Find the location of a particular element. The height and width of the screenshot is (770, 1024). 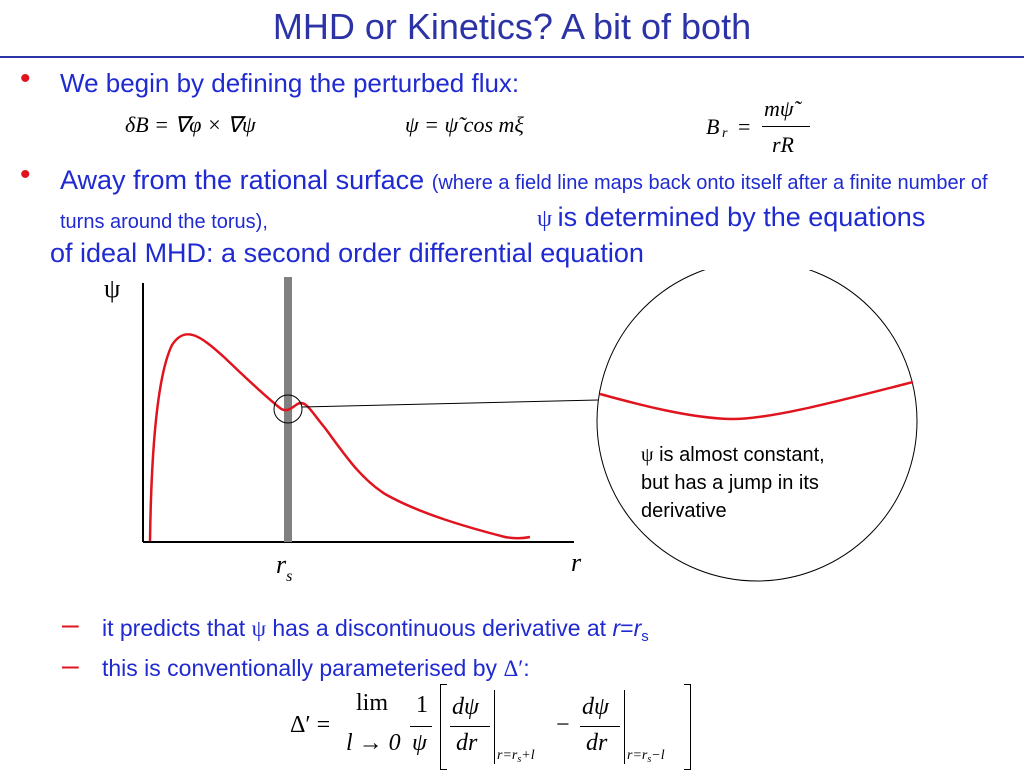

bullet-2-line-2: ψ is determined by the equations is located at coordinates (731, 217).